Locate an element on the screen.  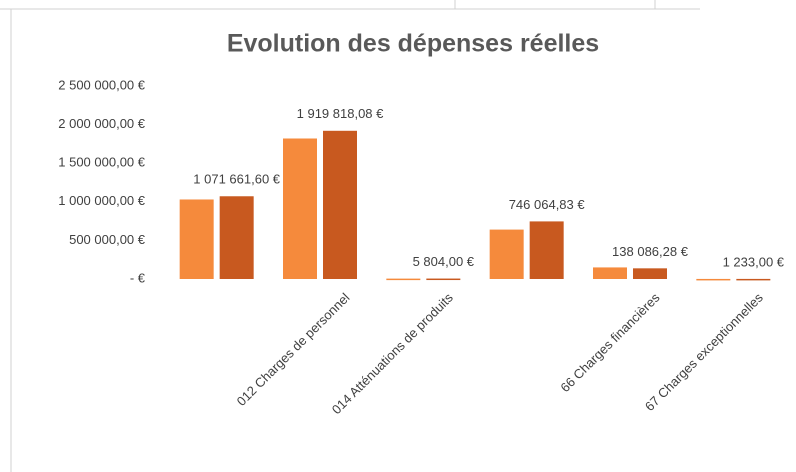
data-label: 5 804,00 € is located at coordinates (444, 261).